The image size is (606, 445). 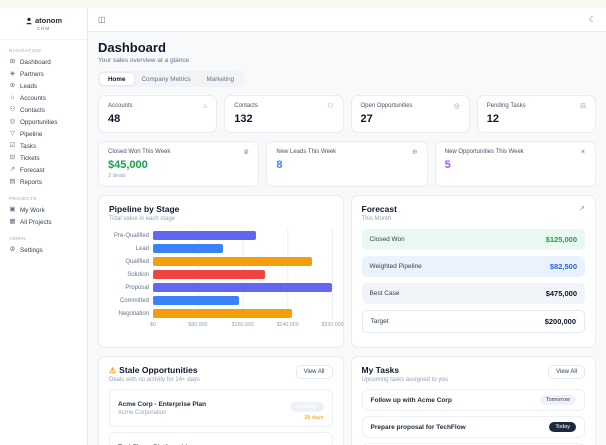 I want to click on stat-value: 27, so click(x=366, y=119).